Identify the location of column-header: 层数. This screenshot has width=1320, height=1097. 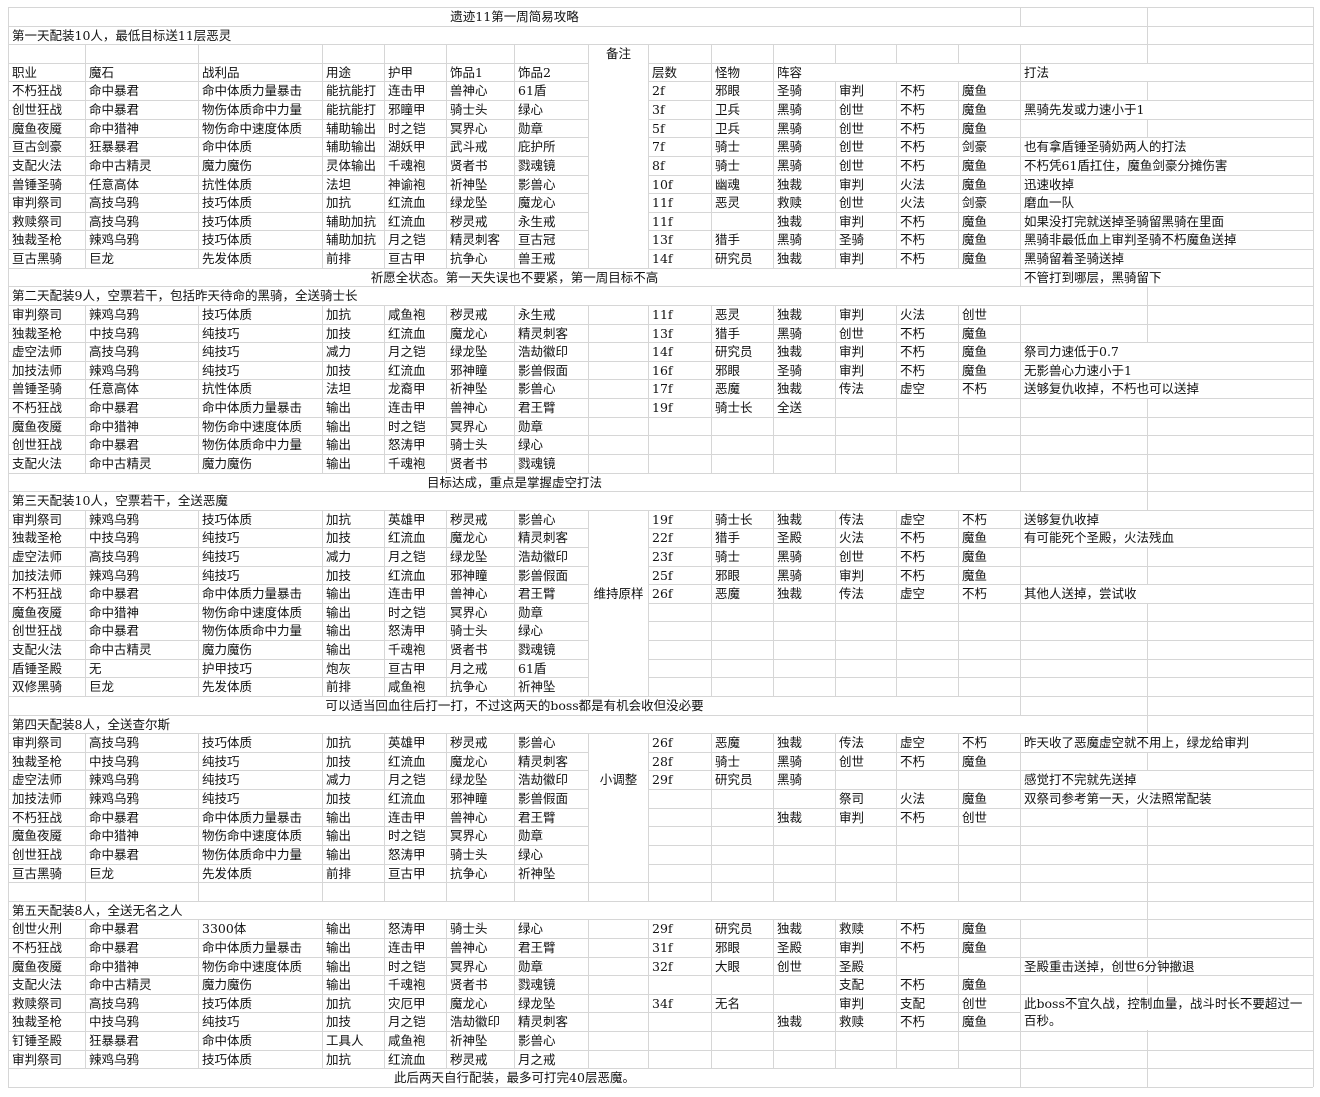
(665, 72).